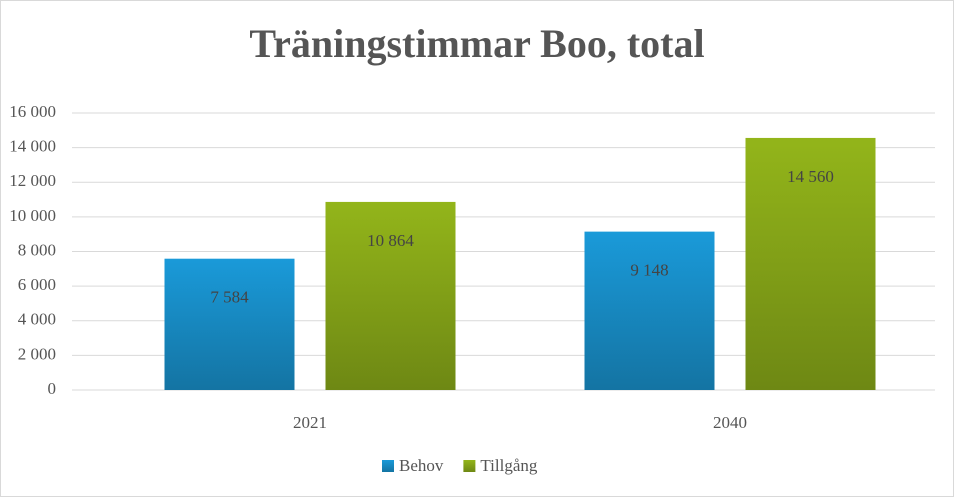  Describe the element at coordinates (730, 422) in the screenshot. I see `x-tick-label: 2040` at that location.